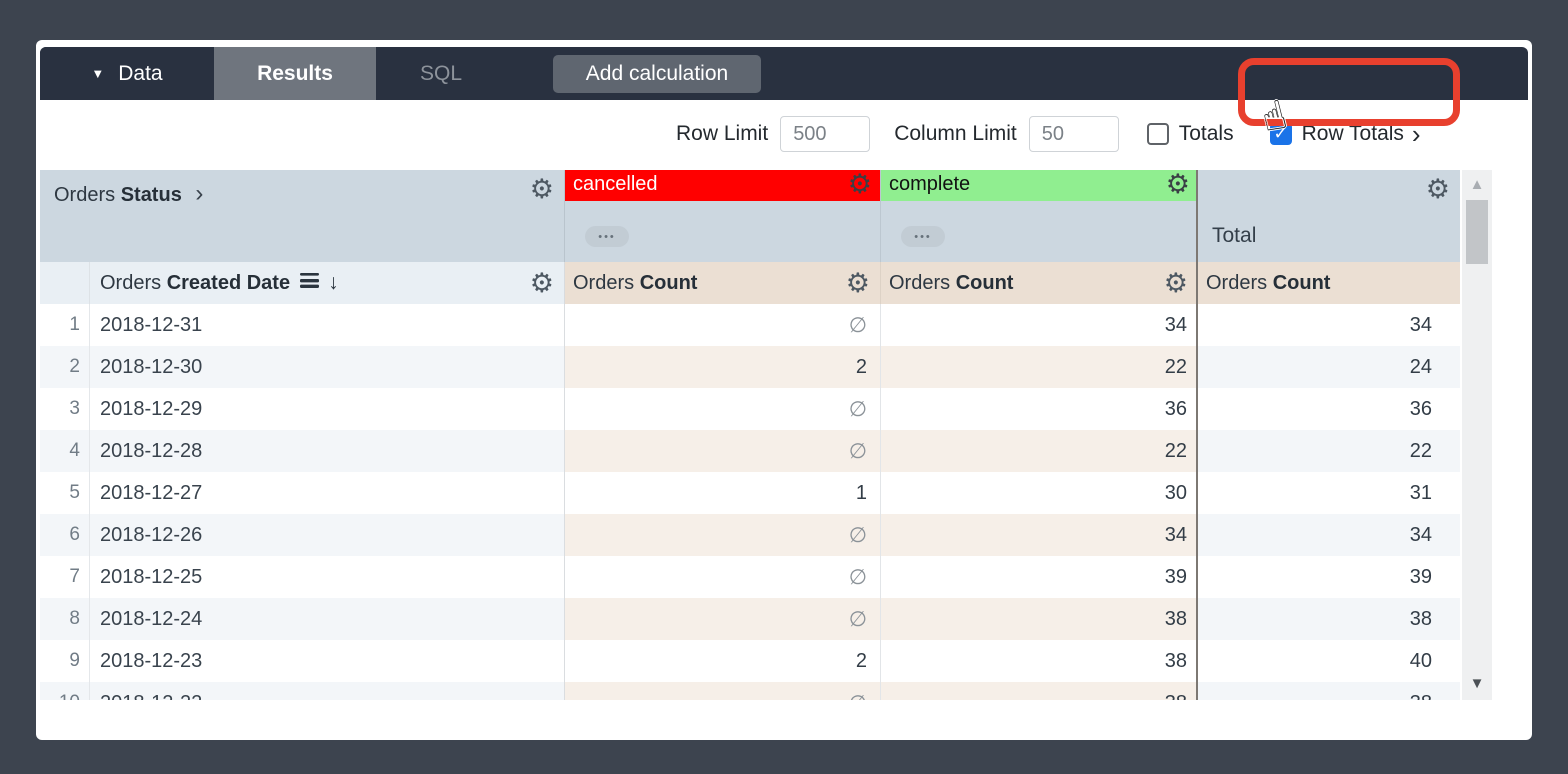 Image resolution: width=1568 pixels, height=774 pixels. I want to click on table-row: 1 2018-12-31 ∅ 34 34, so click(751, 325).